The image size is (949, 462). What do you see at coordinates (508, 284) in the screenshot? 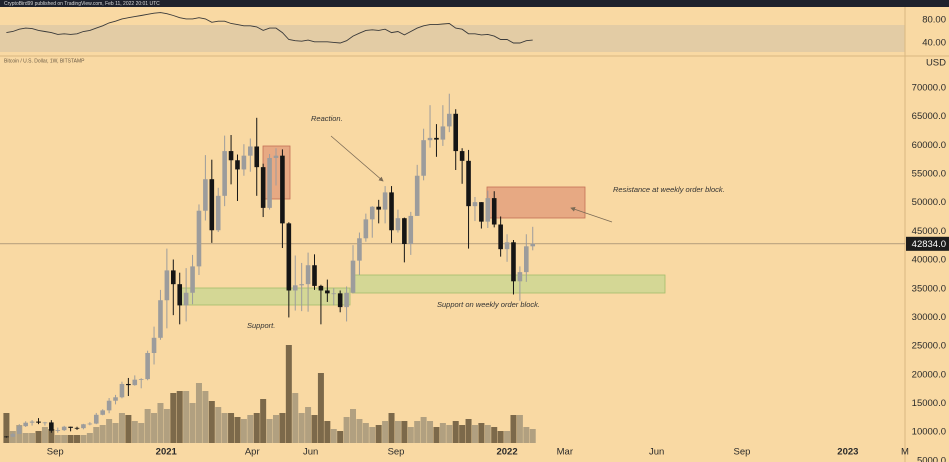
I see `support-zone-right` at bounding box center [508, 284].